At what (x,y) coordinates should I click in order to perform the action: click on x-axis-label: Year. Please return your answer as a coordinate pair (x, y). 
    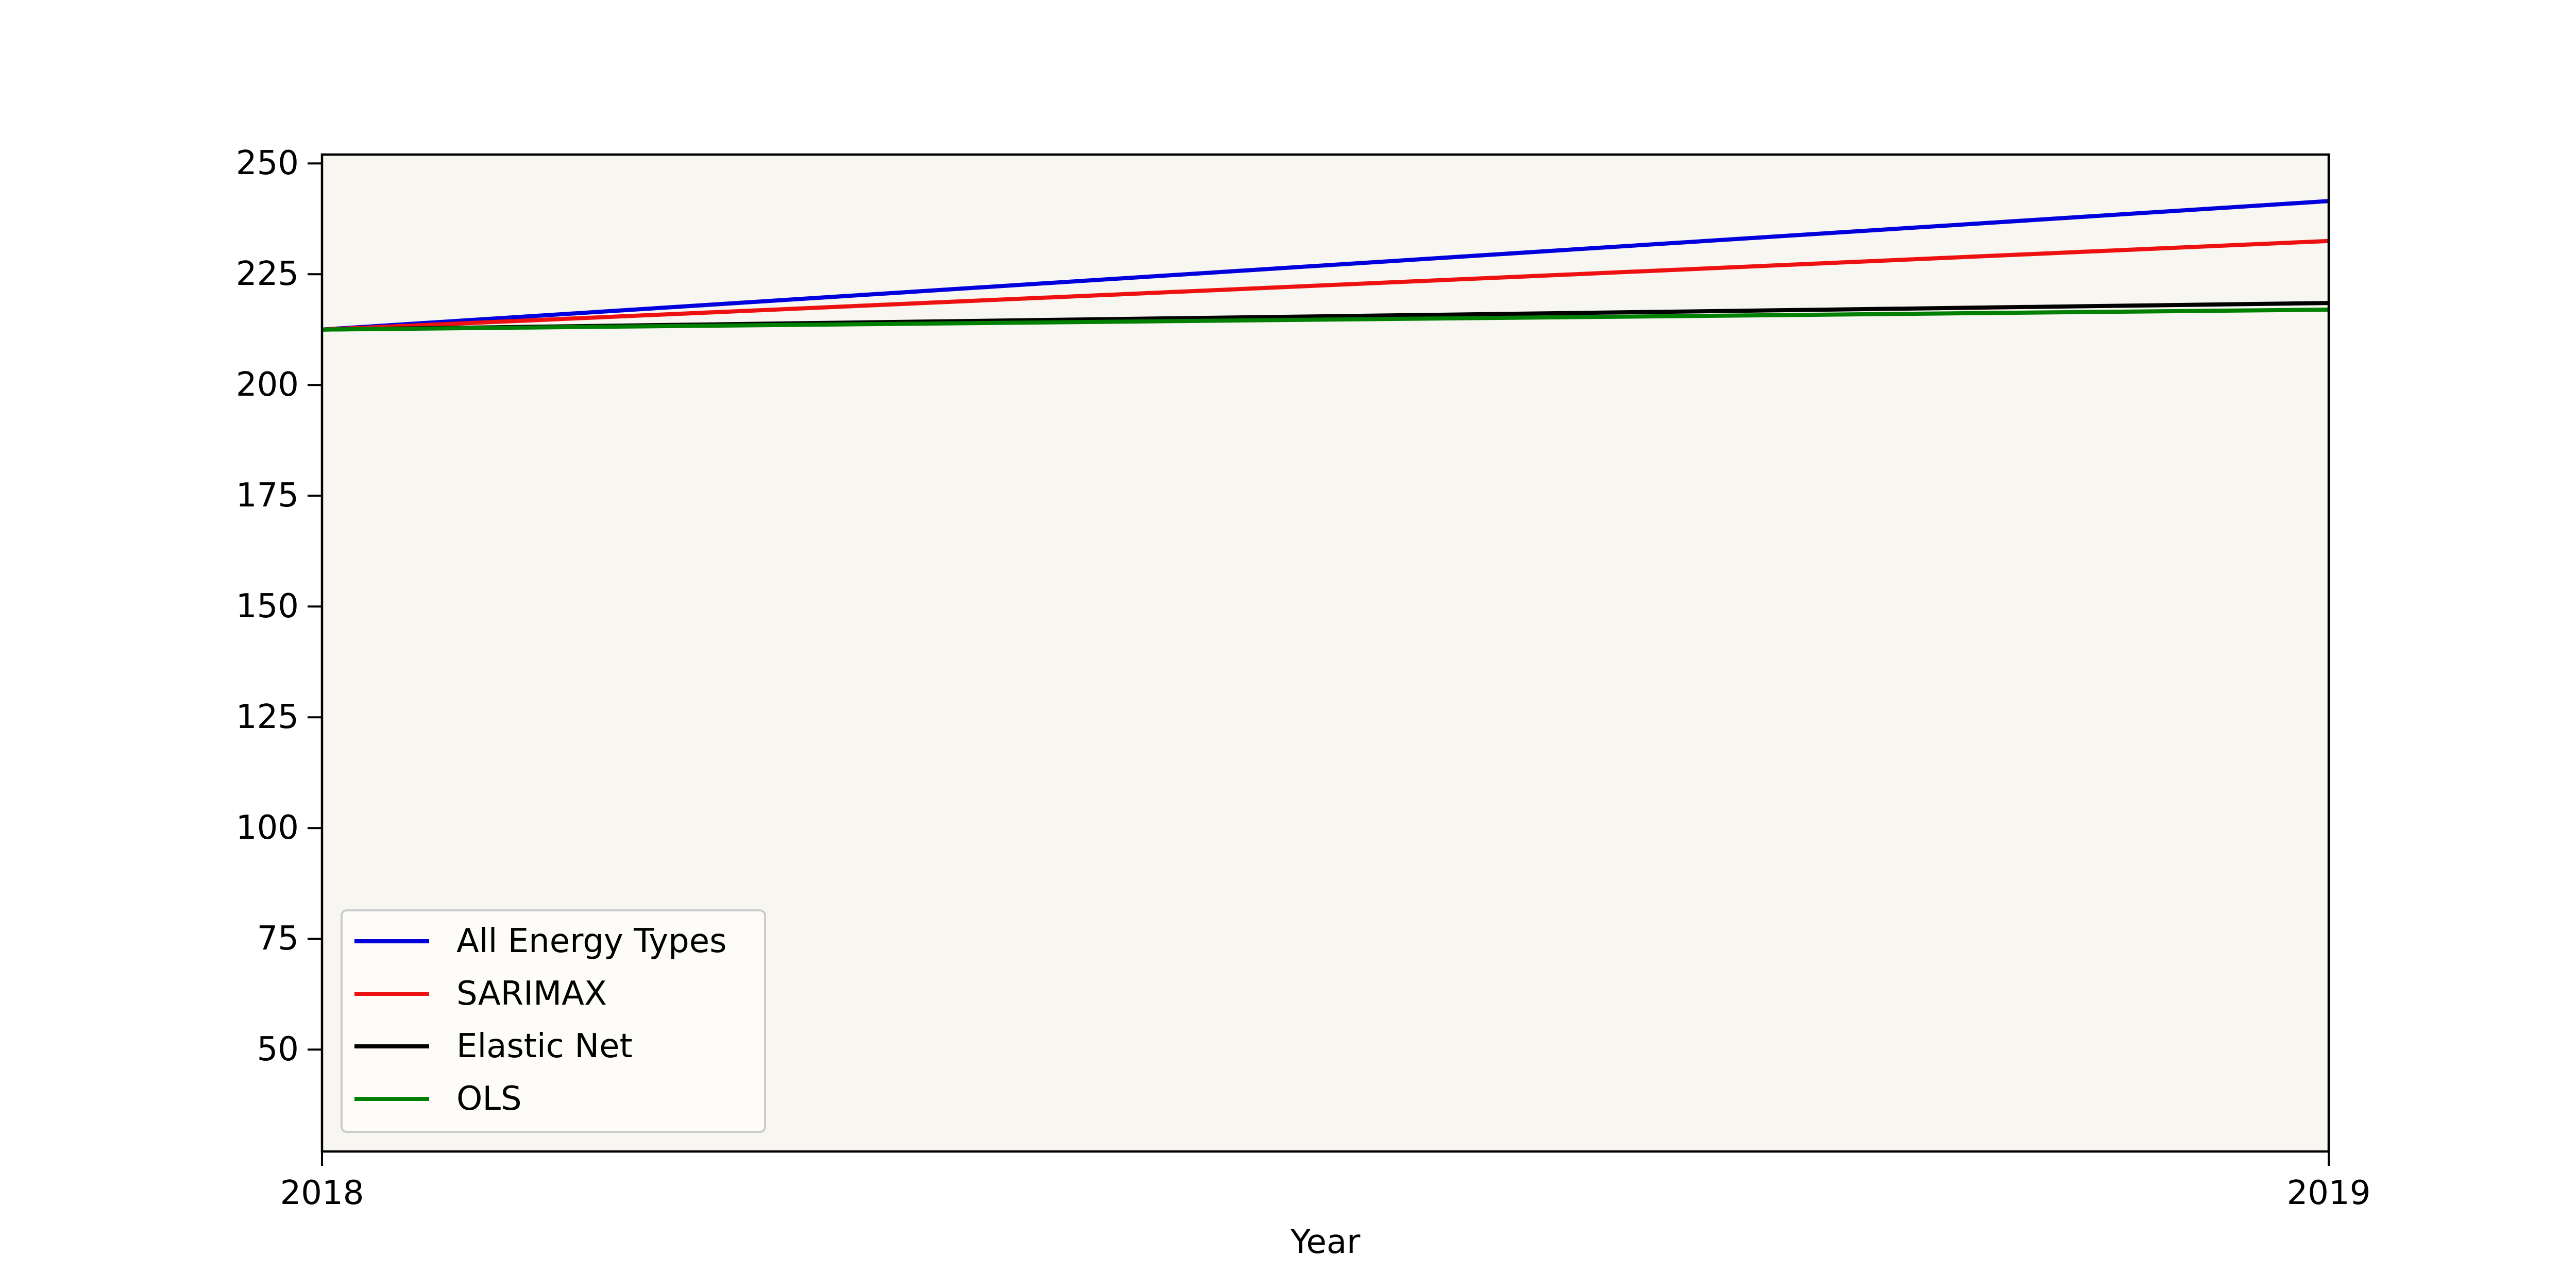
    Looking at the image, I should click on (1325, 1242).